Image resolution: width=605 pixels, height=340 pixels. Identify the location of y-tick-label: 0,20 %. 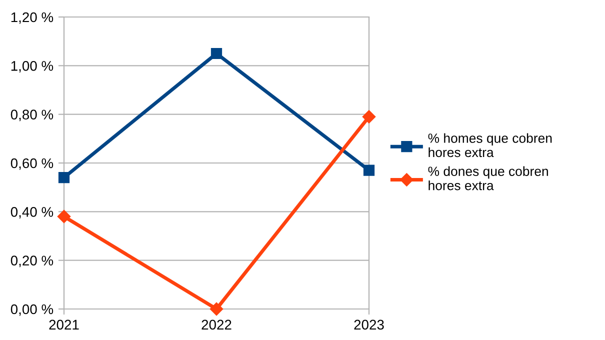
(32, 262).